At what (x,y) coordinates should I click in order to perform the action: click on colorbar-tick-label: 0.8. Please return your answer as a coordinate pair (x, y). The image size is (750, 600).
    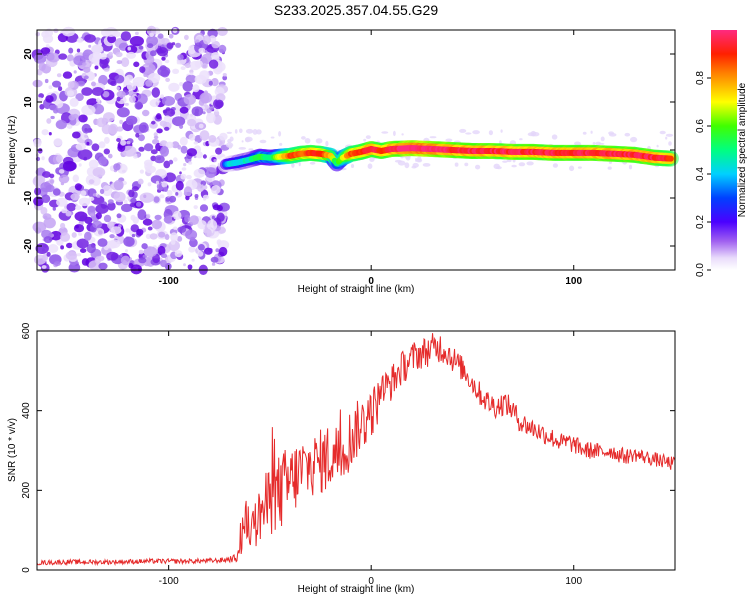
    Looking at the image, I should click on (700, 78).